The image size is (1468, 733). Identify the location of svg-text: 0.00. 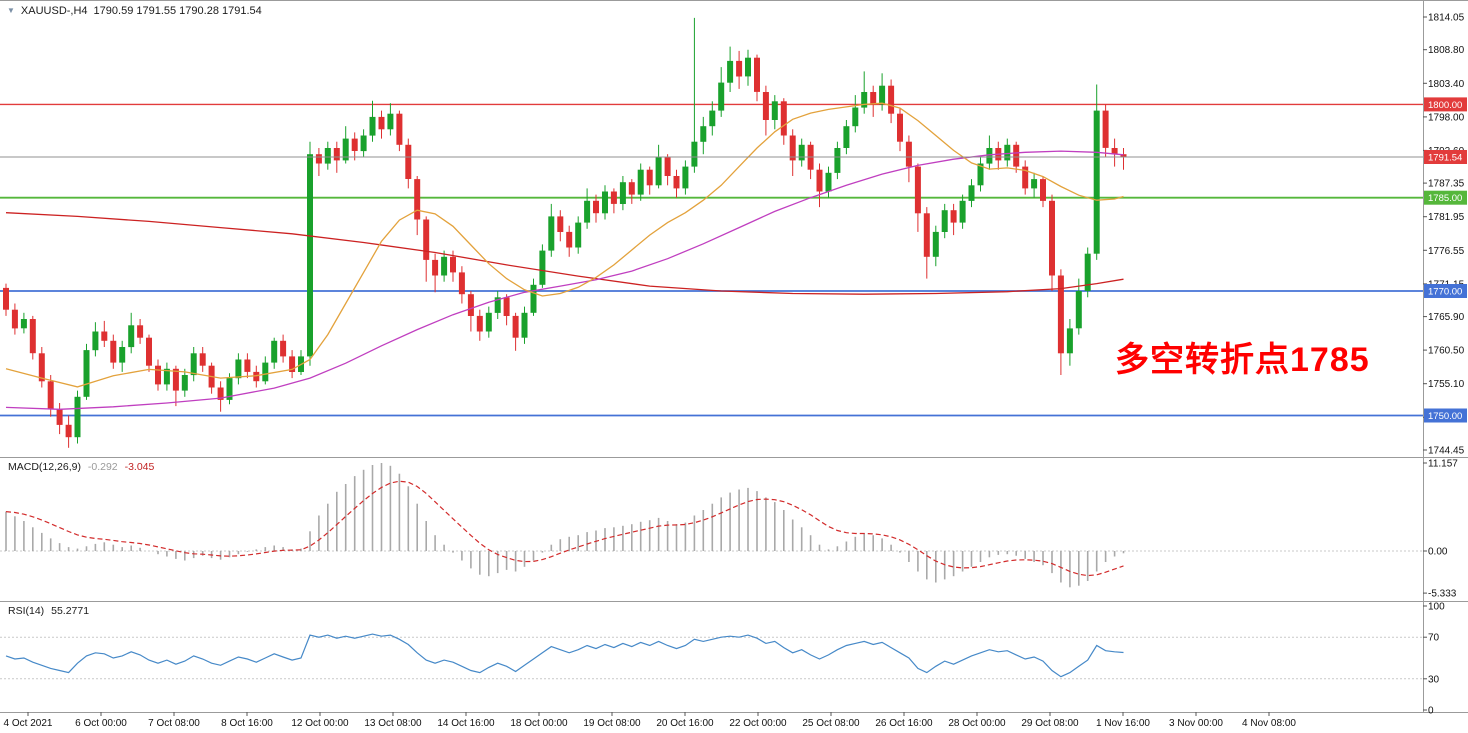
(1438, 552).